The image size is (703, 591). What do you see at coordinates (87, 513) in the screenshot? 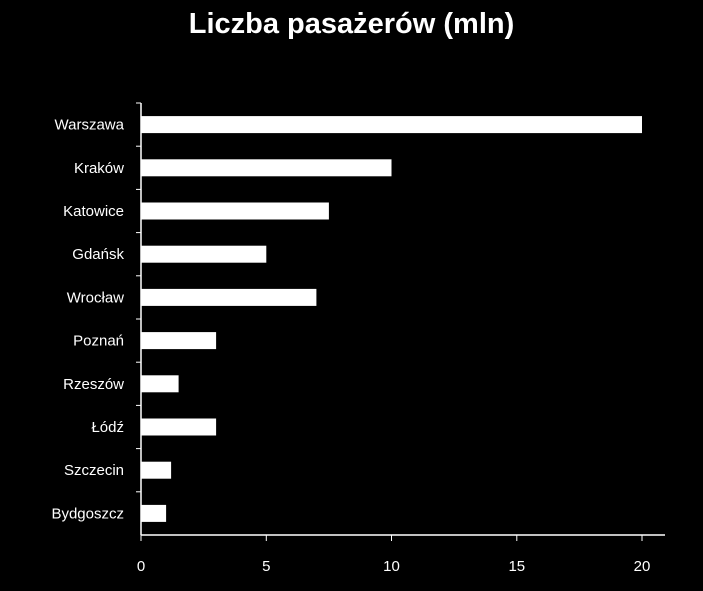
I see `category-label-9: Bydgoszcz` at bounding box center [87, 513].